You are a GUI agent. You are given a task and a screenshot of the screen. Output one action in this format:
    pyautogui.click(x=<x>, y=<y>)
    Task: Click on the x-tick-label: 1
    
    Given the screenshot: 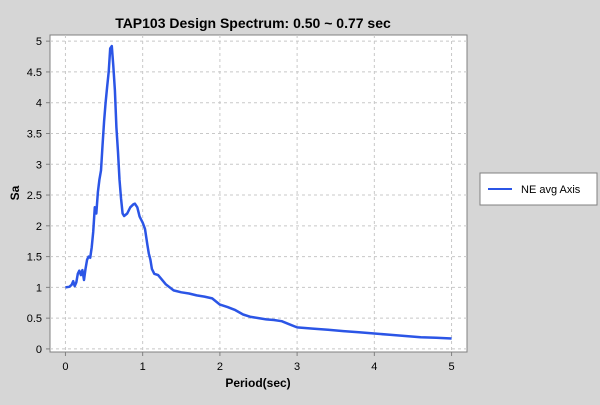 What is the action you would take?
    pyautogui.click(x=143, y=367)
    